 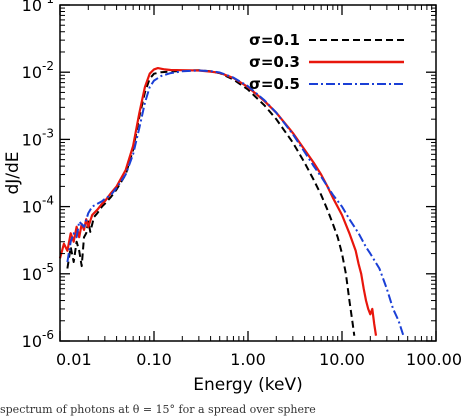 I want to click on y-tick-label: 10⁻⁵, so click(x=38, y=272).